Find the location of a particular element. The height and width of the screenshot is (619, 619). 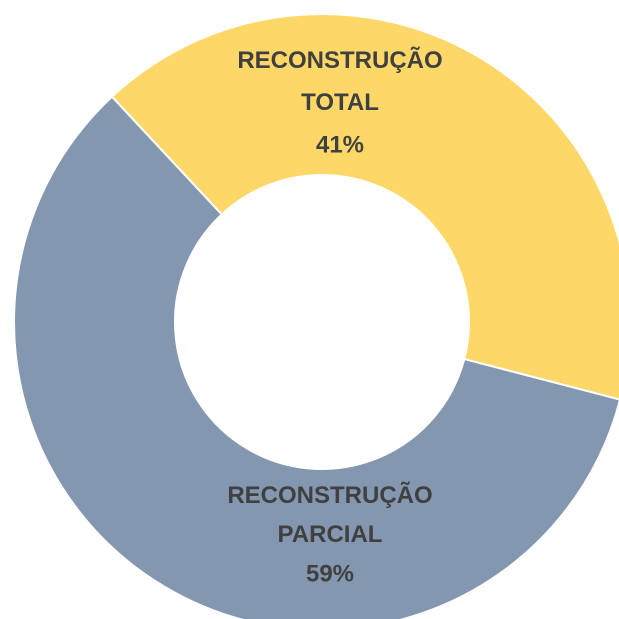

slice-label: RECONSTRUÇÃO TOTAL is located at coordinates (339, 81).